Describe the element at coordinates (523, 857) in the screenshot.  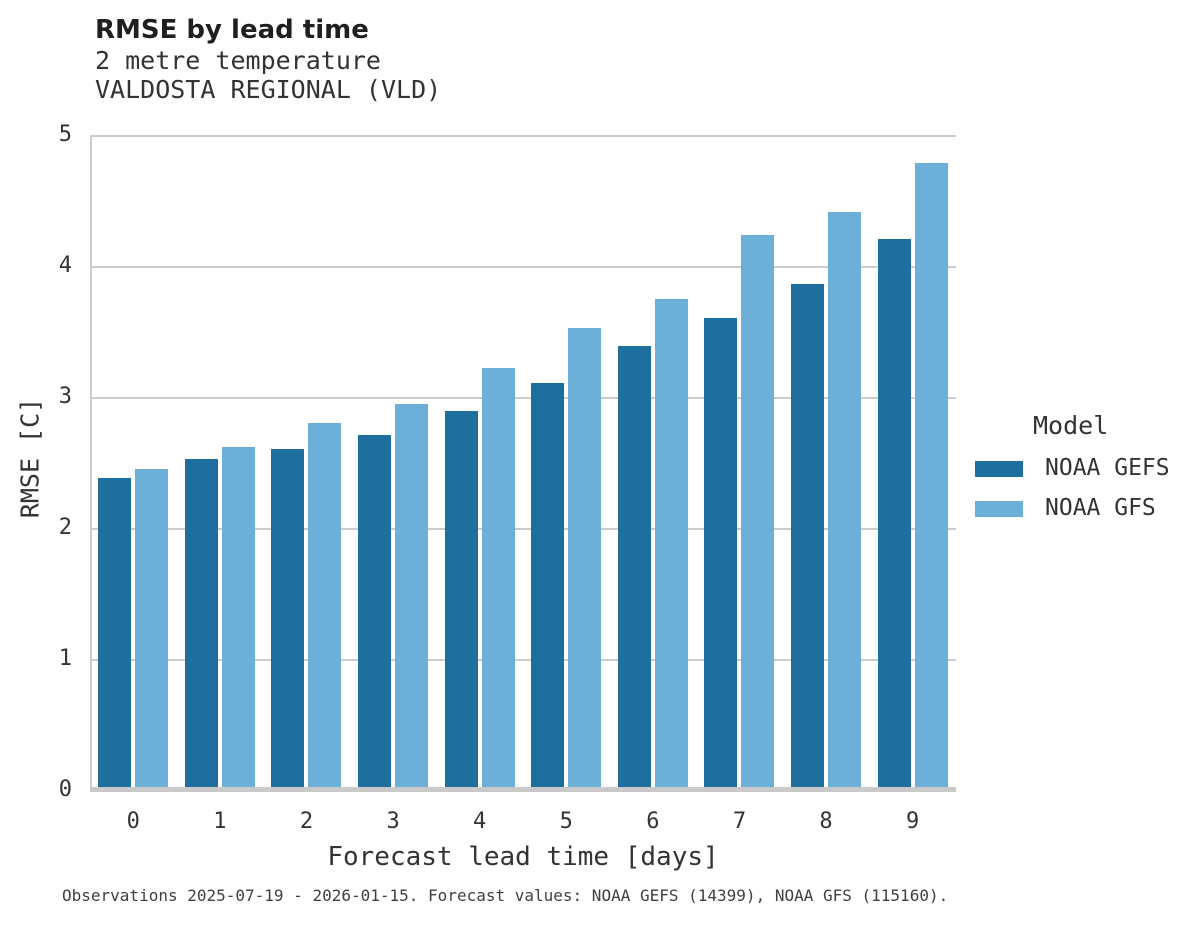
I see `x-axis-title: Forecast lead time [days]` at that location.